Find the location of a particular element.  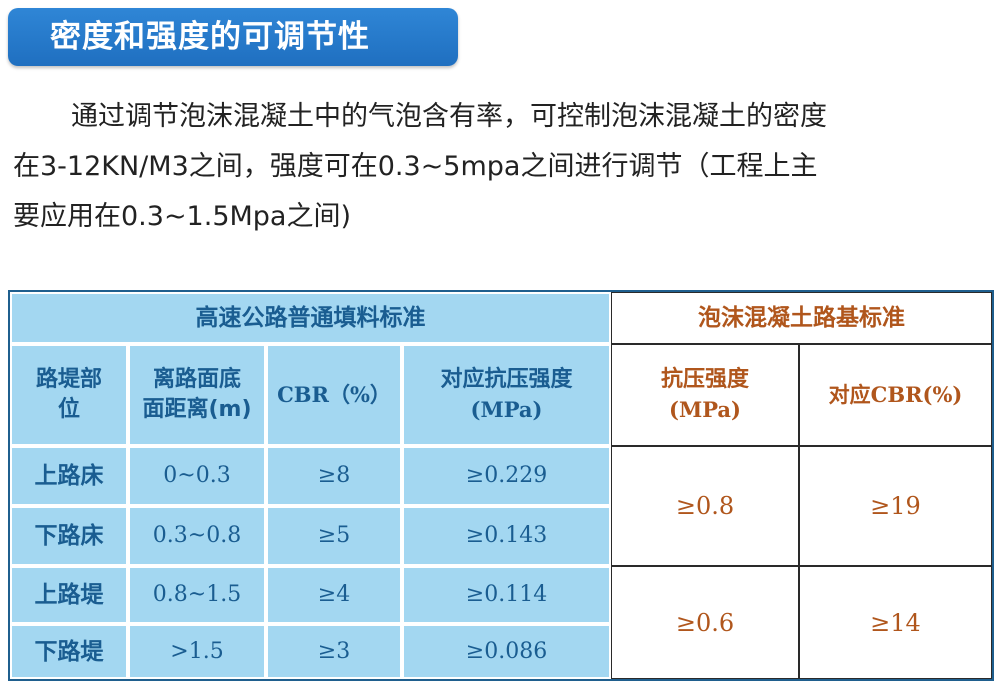

row-depth: >1.5 is located at coordinates (197, 651).